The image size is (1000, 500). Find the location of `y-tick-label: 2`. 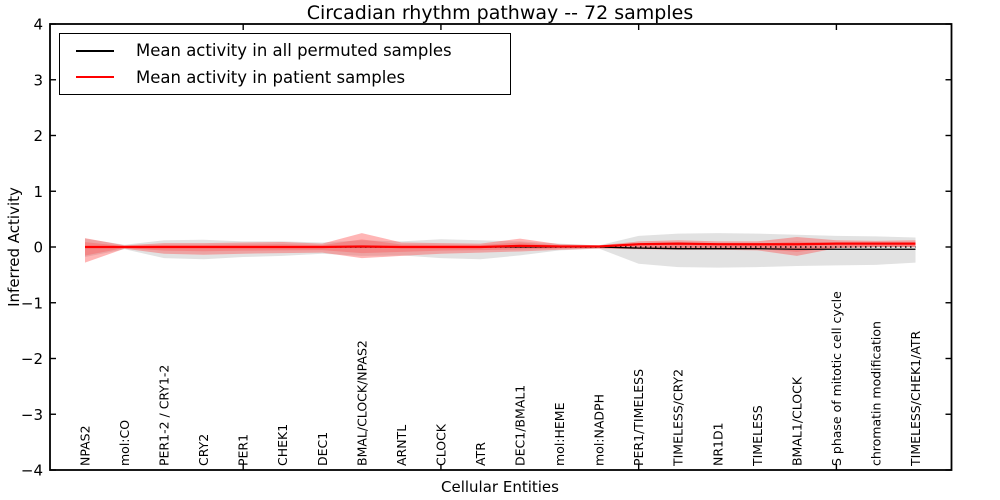

y-tick-label: 2 is located at coordinates (38, 136).